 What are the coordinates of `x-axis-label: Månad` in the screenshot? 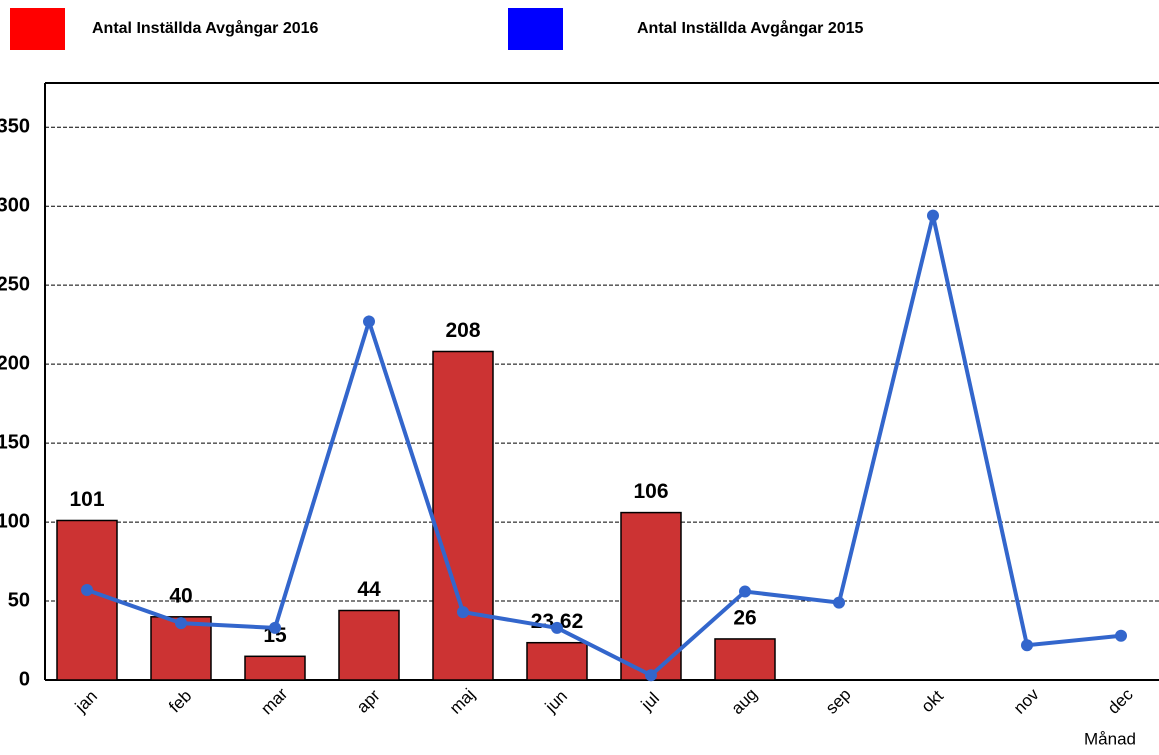 It's located at (1110, 738).